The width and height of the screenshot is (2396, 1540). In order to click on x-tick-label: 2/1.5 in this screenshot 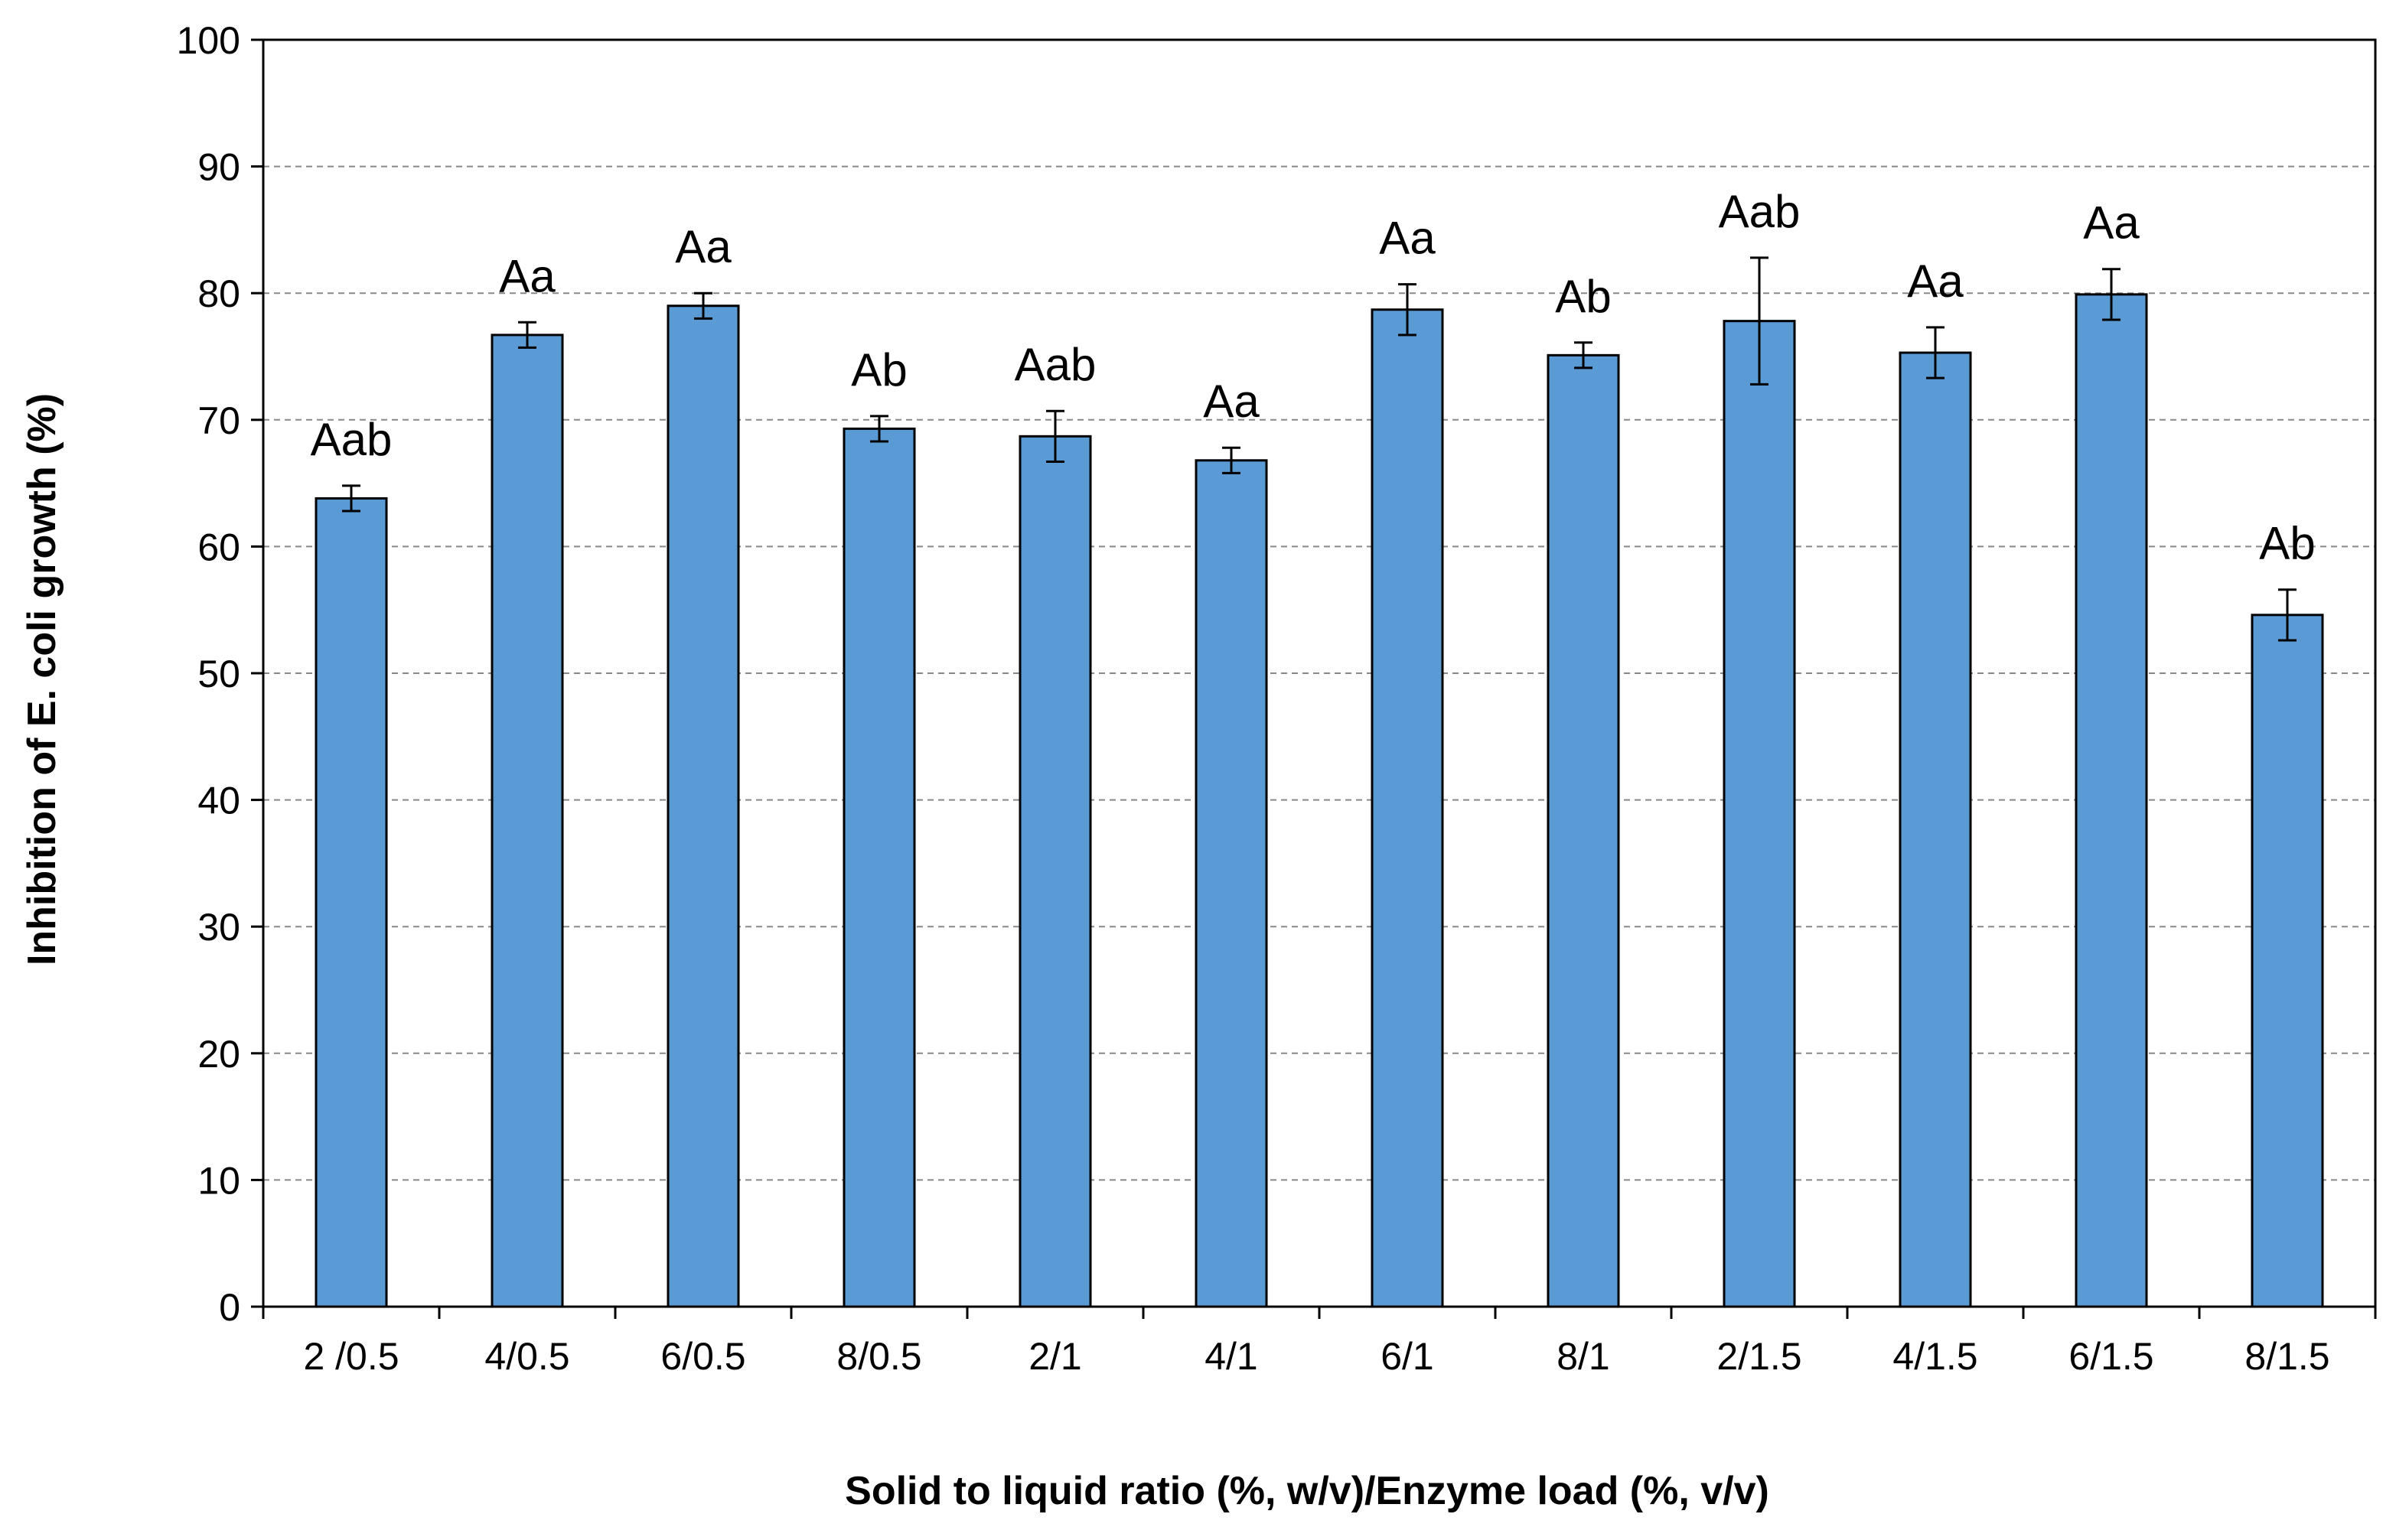, I will do `click(1758, 1356)`.